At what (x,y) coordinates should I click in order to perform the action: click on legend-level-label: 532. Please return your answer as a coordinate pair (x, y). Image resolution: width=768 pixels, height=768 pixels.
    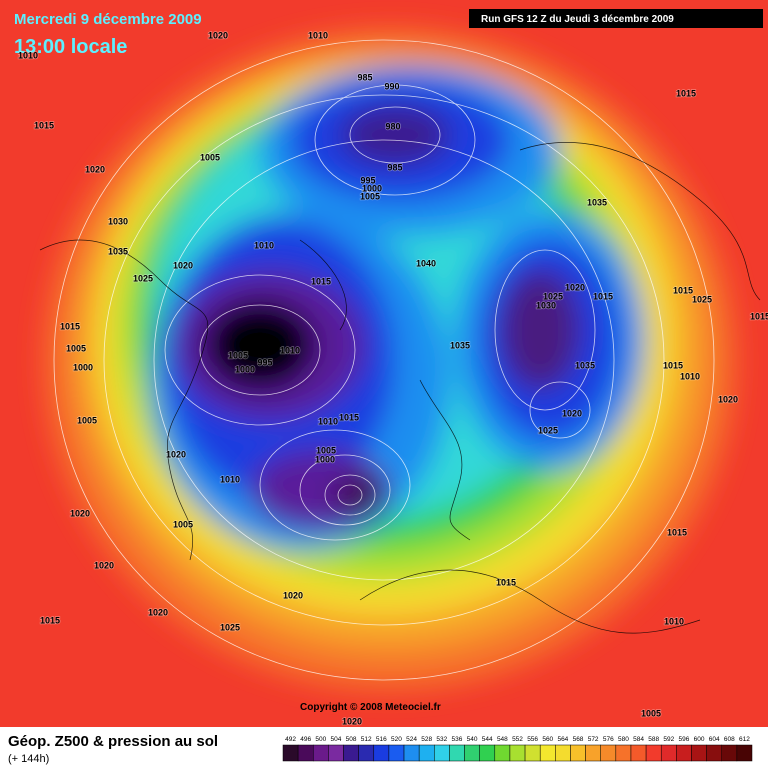
    Looking at the image, I should click on (441, 739).